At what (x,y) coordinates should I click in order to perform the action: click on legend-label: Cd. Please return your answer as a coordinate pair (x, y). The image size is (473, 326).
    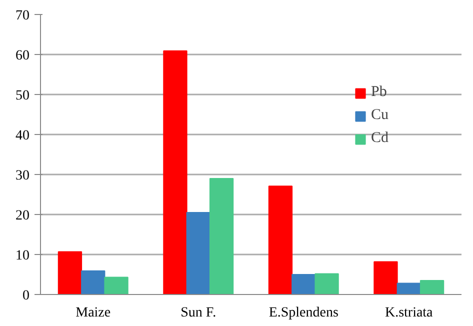
    Looking at the image, I should click on (380, 138).